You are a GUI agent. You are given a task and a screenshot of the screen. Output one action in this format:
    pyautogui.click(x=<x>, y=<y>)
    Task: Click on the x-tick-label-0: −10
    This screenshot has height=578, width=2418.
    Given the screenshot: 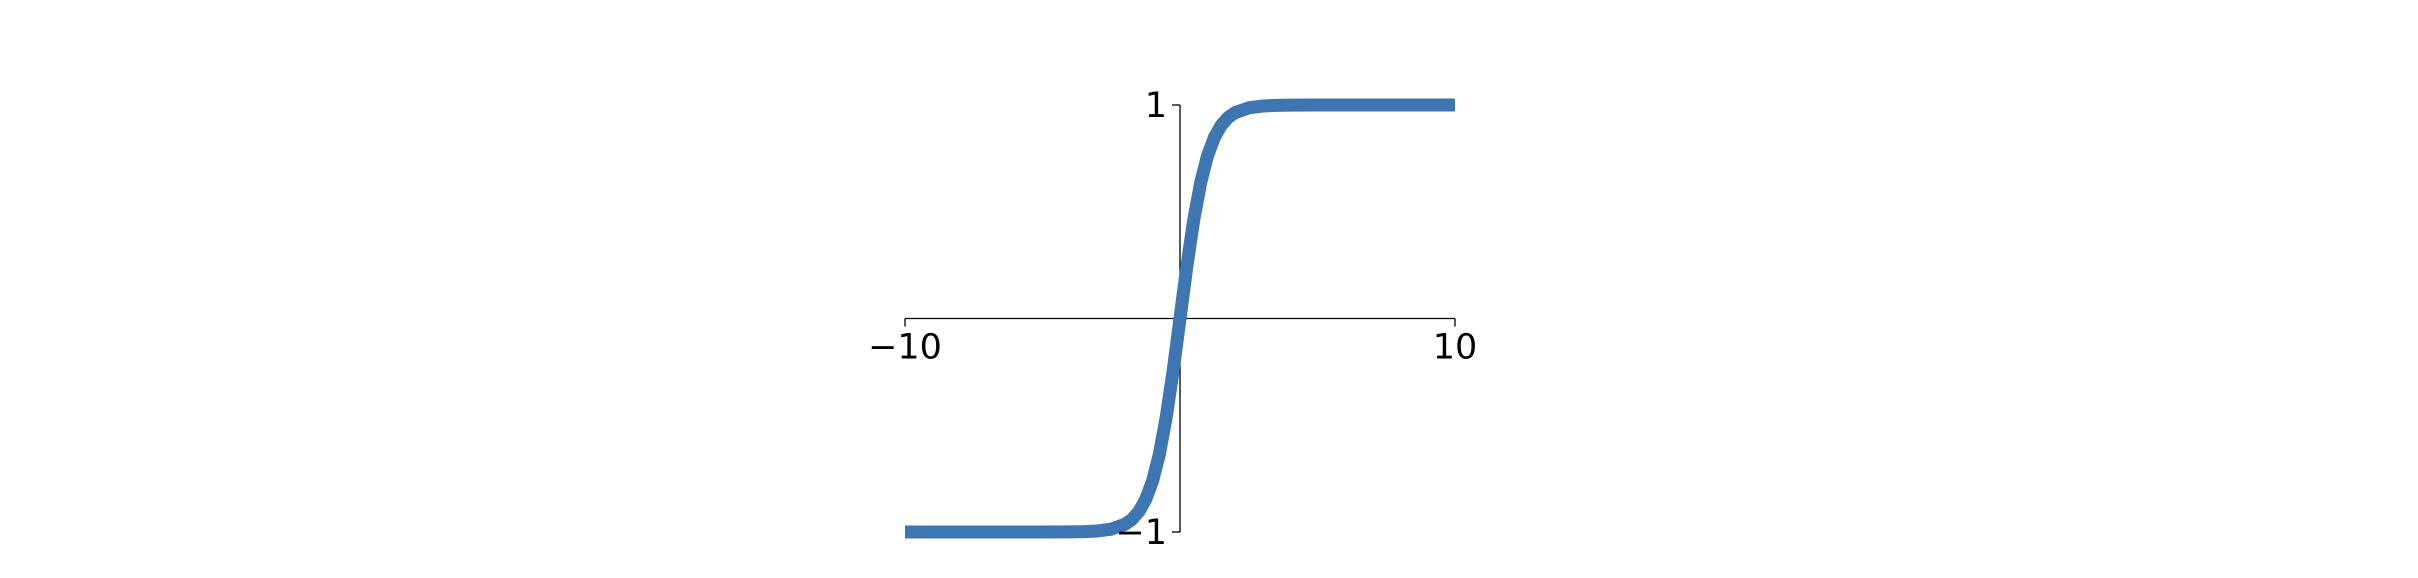 What is the action you would take?
    pyautogui.click(x=905, y=348)
    